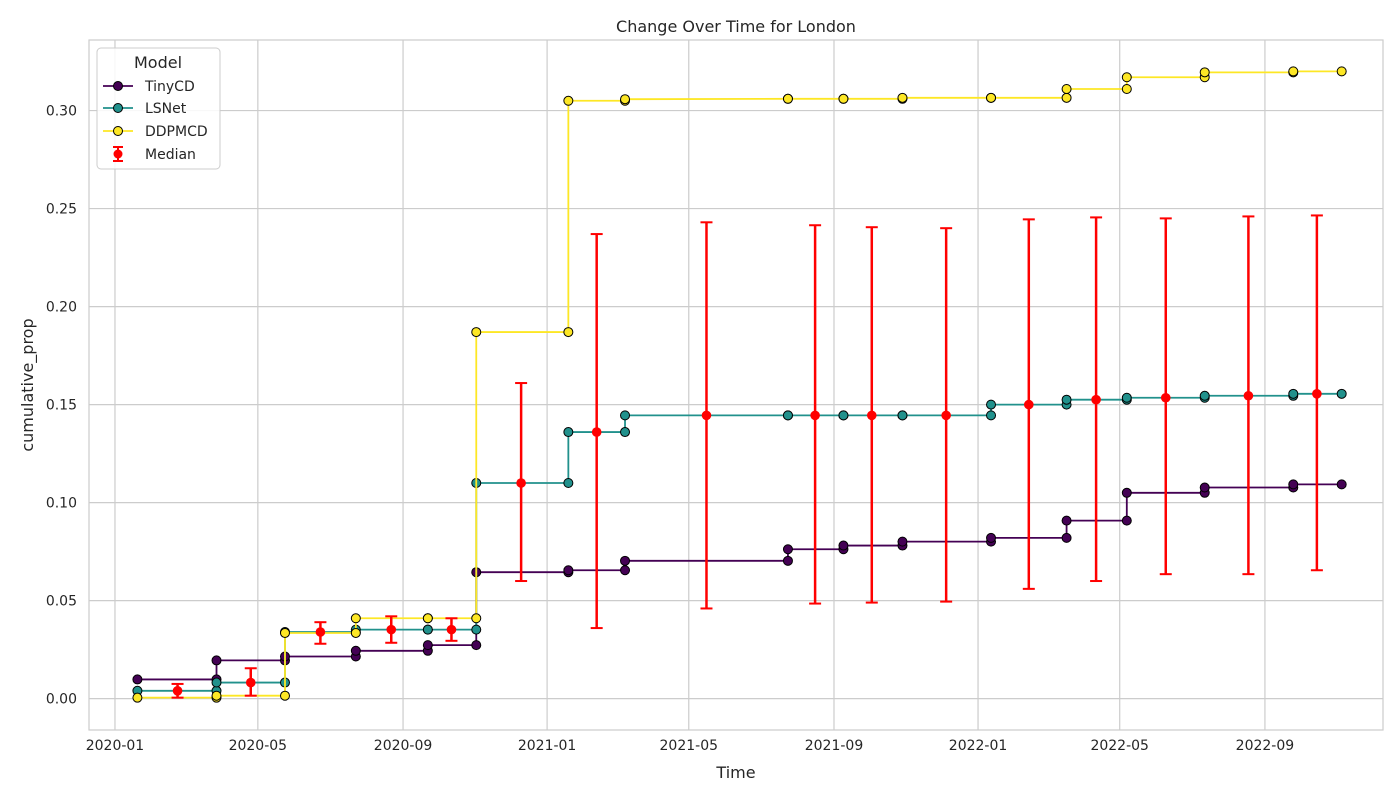  I want to click on legend-label-median: Median, so click(170, 155).